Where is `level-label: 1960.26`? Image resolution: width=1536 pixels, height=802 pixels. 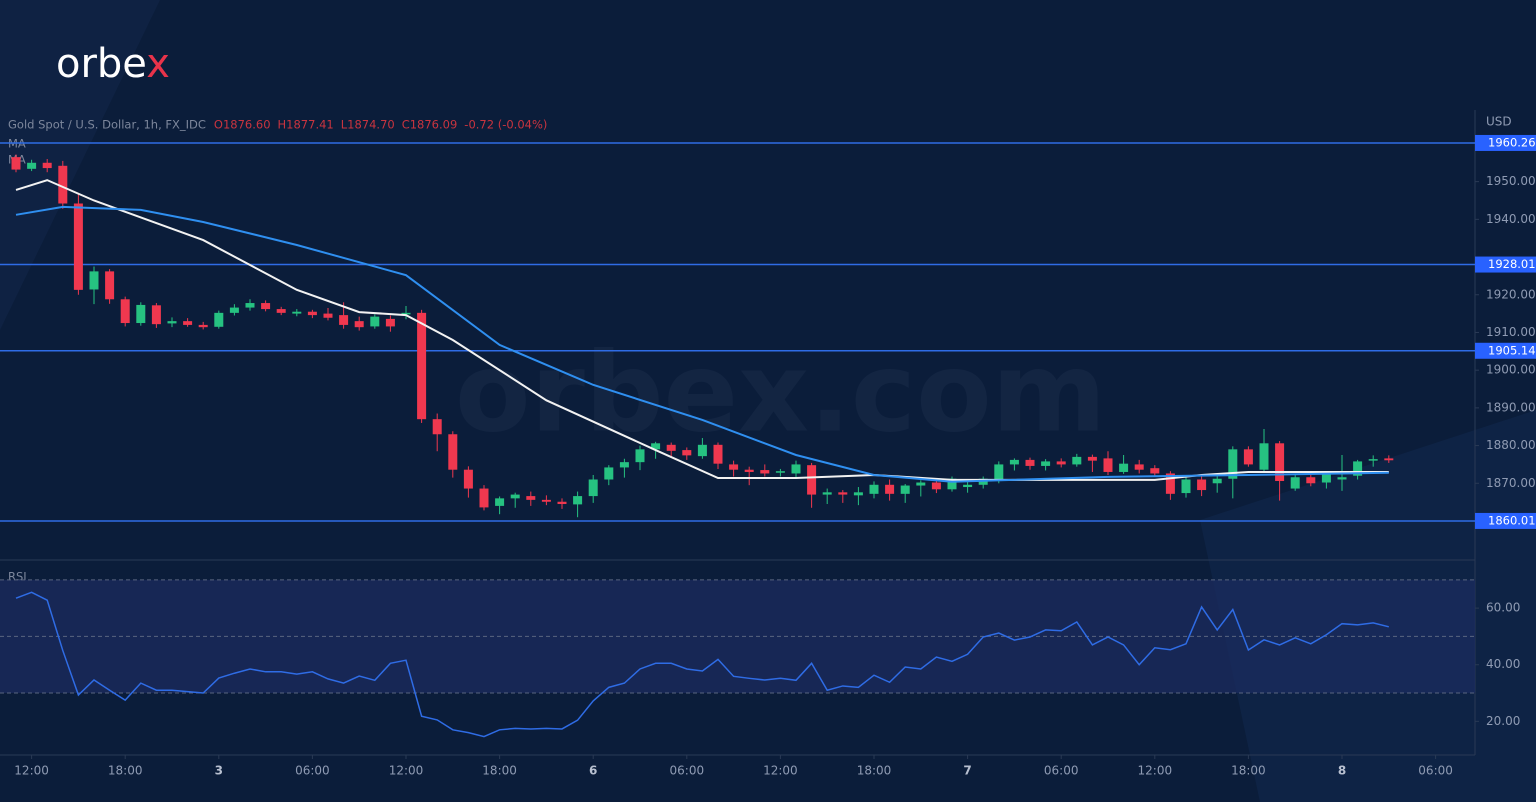 level-label: 1960.26 is located at coordinates (1512, 142).